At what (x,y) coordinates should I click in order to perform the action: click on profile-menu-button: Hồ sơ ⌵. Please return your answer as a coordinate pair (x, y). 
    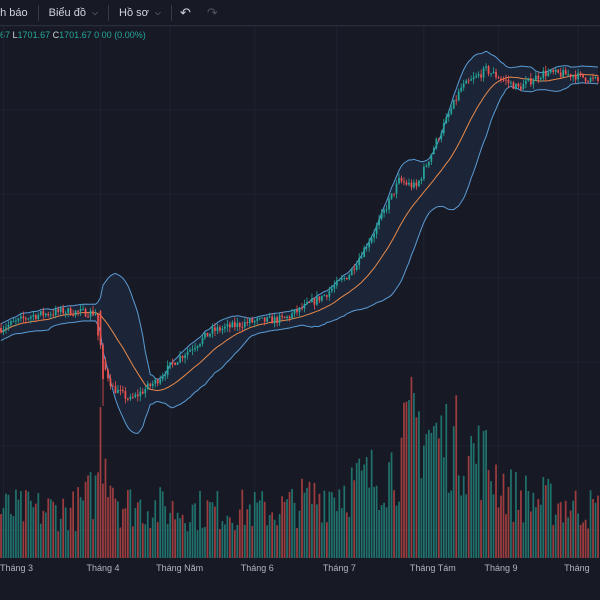
    Looking at the image, I should click on (140, 13).